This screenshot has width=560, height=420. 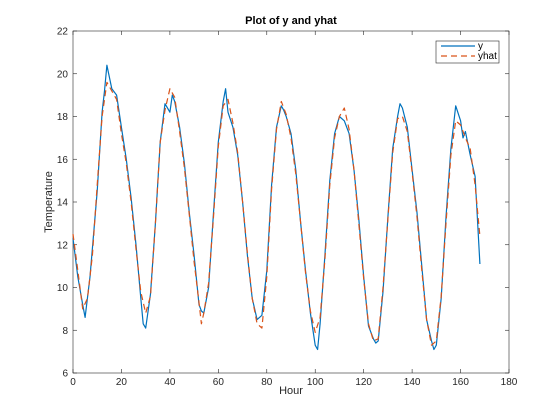 What do you see at coordinates (291, 391) in the screenshot?
I see `x-axis-title: Hour` at bounding box center [291, 391].